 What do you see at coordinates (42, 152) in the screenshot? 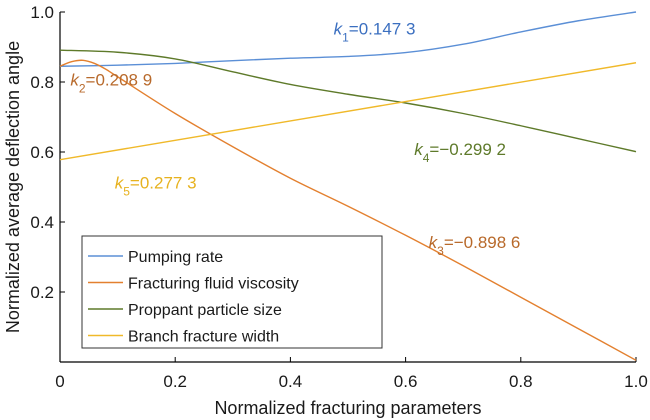
I see `y-tick-label: 0.6` at bounding box center [42, 152].